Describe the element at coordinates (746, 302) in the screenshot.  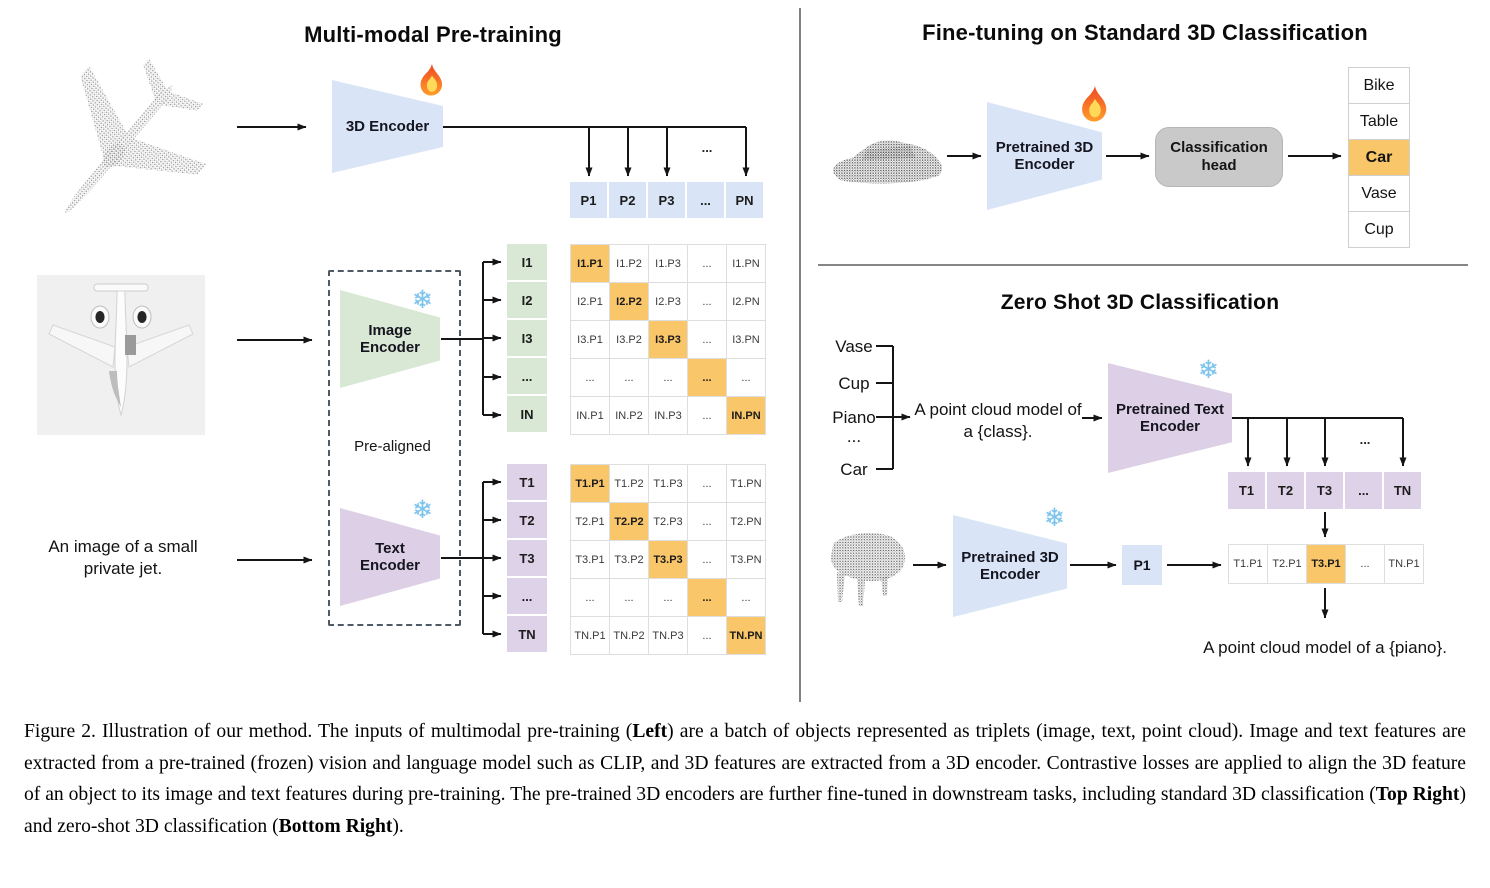
I see `image-matrix-cell: I2.PN` at that location.